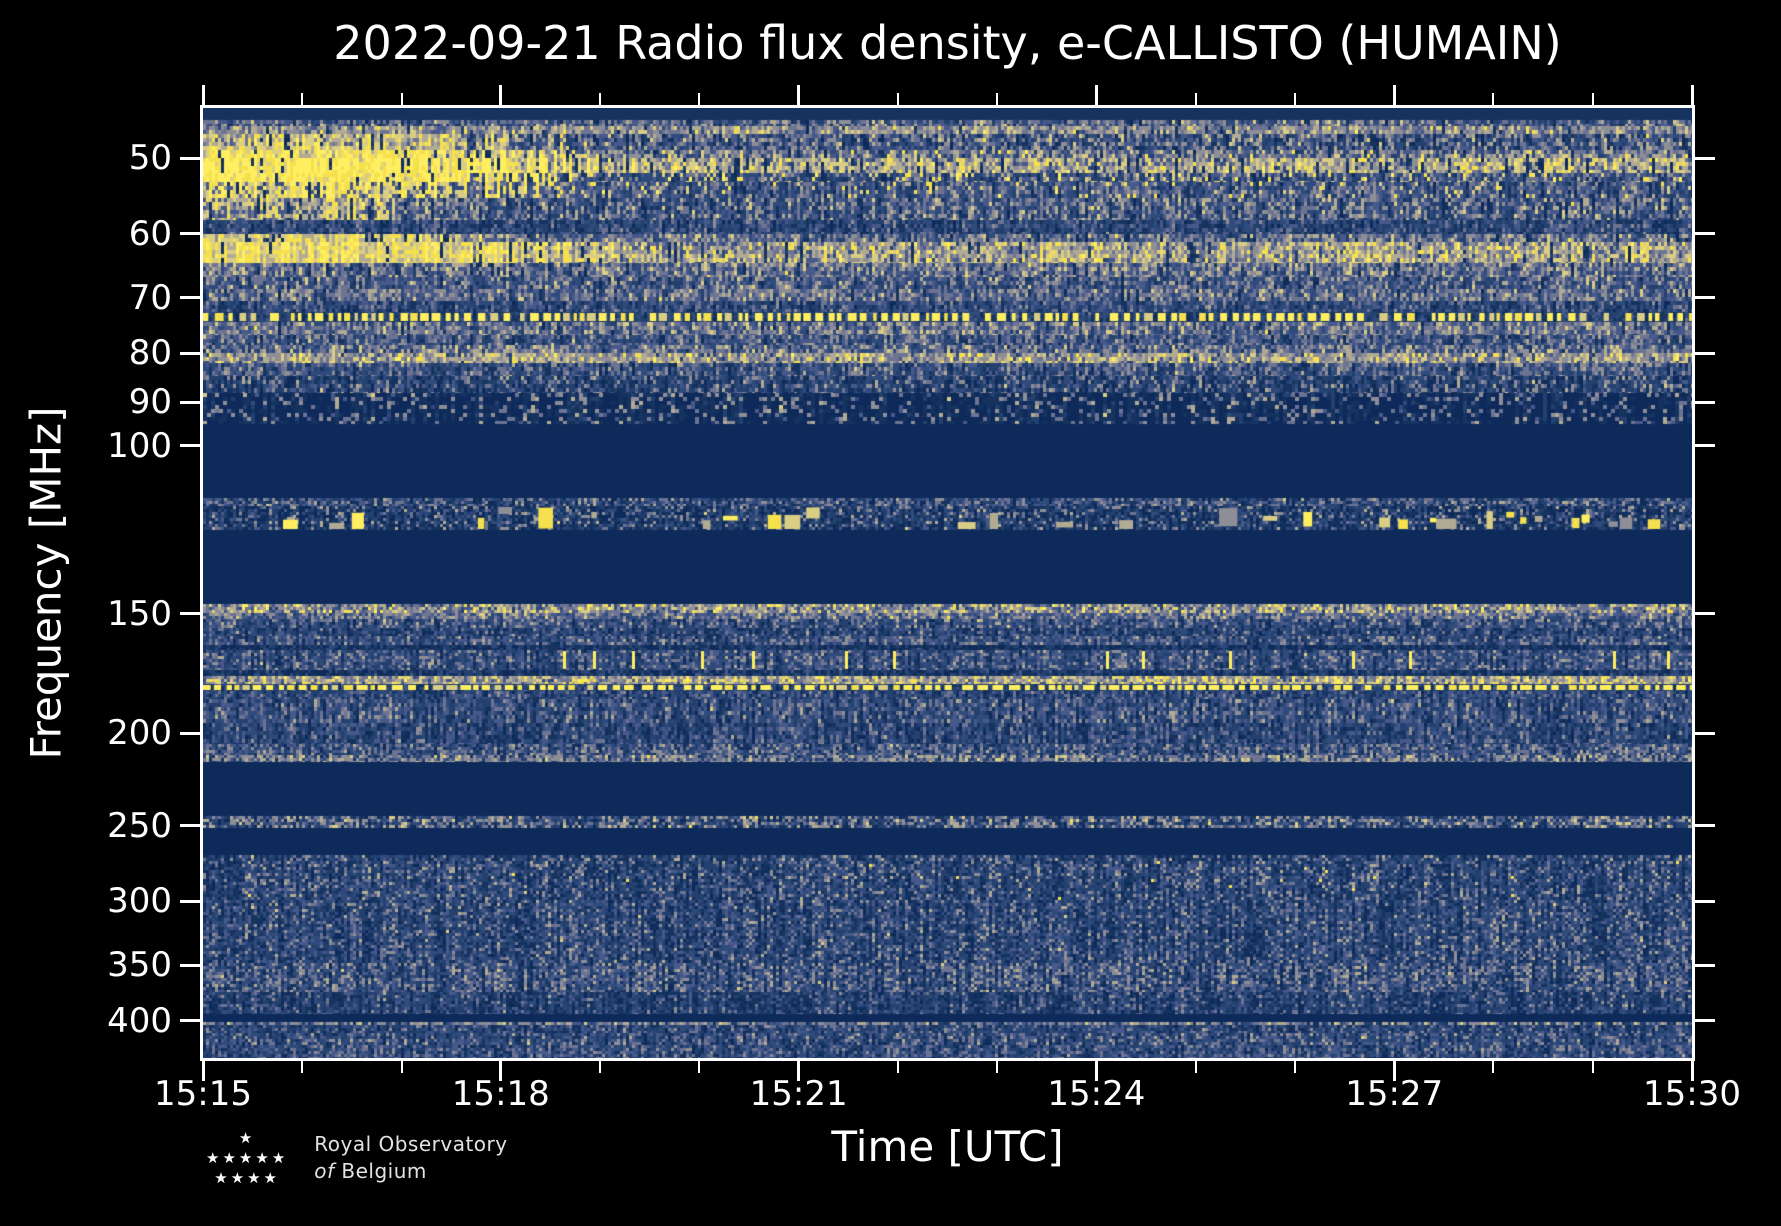 The height and width of the screenshot is (1226, 1781). Describe the element at coordinates (150, 353) in the screenshot. I see `y-tick-label: 80` at that location.